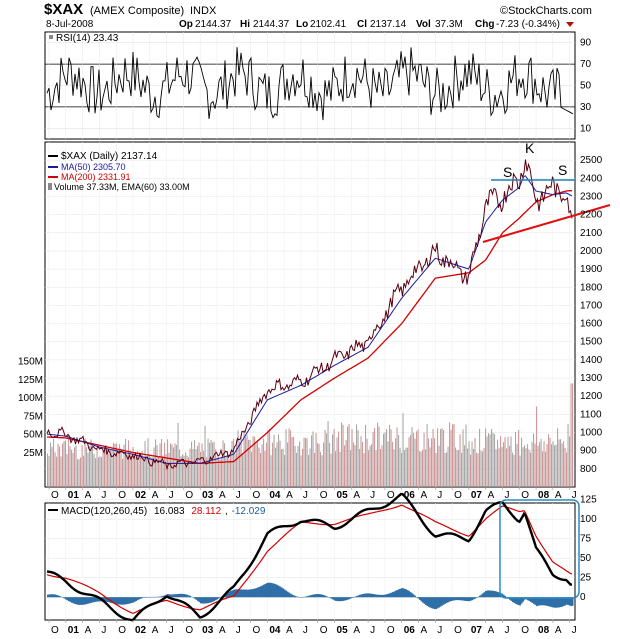  I want to click on x-tick-label: 01, so click(74, 630).